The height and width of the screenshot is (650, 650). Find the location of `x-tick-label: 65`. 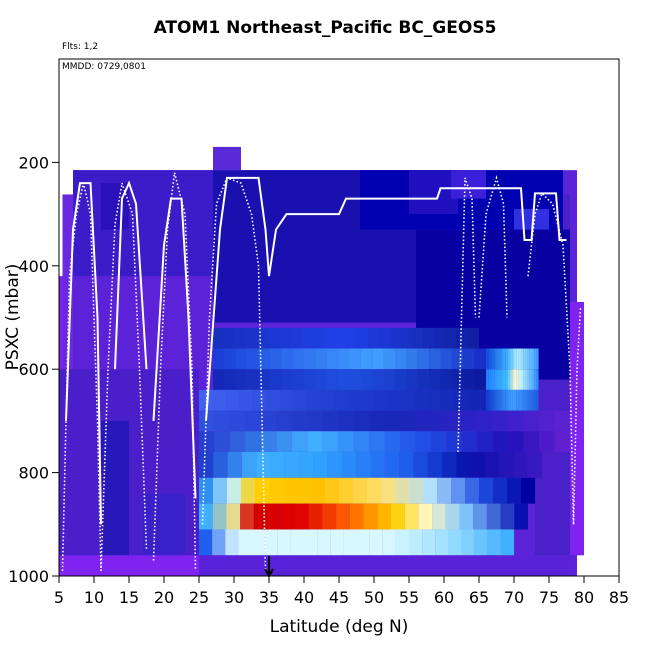

x-tick-label: 65 is located at coordinates (479, 597).